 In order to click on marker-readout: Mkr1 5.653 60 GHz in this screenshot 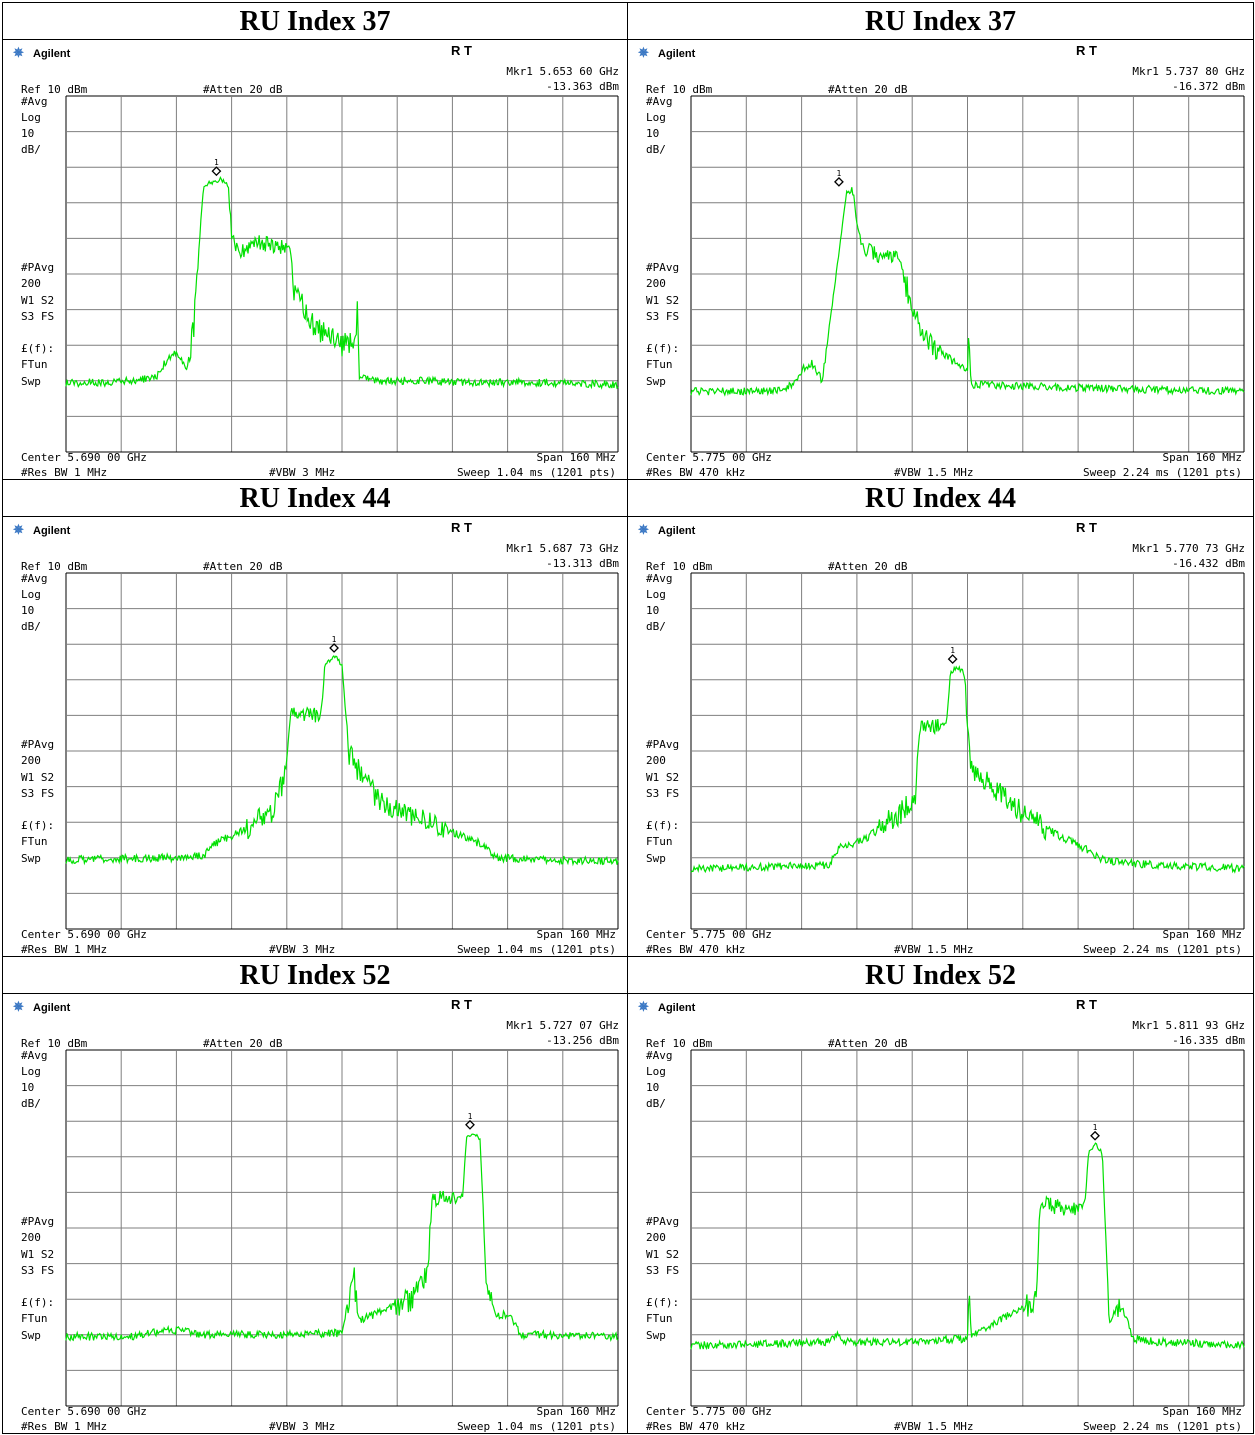, I will do `click(562, 71)`.